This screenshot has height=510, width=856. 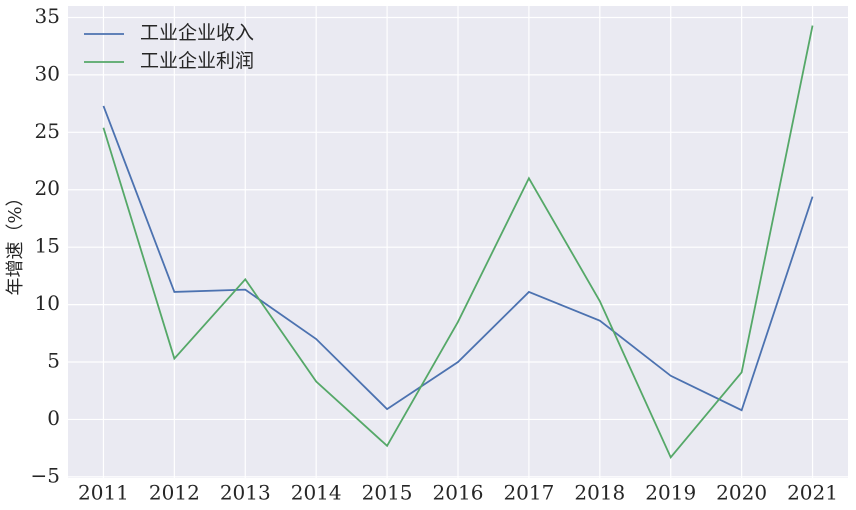 What do you see at coordinates (197, 61) in the screenshot?
I see `legend-label: 工业企业利润` at bounding box center [197, 61].